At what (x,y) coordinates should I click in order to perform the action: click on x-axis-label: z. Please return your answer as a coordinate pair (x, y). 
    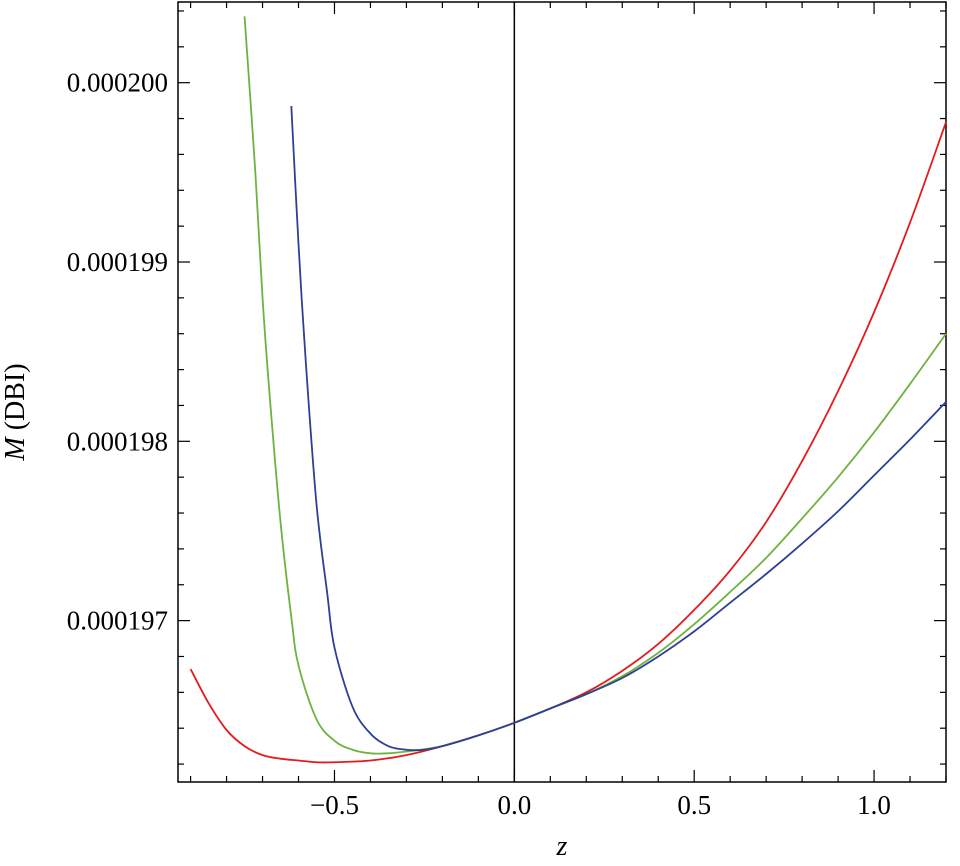
    Looking at the image, I should click on (562, 846).